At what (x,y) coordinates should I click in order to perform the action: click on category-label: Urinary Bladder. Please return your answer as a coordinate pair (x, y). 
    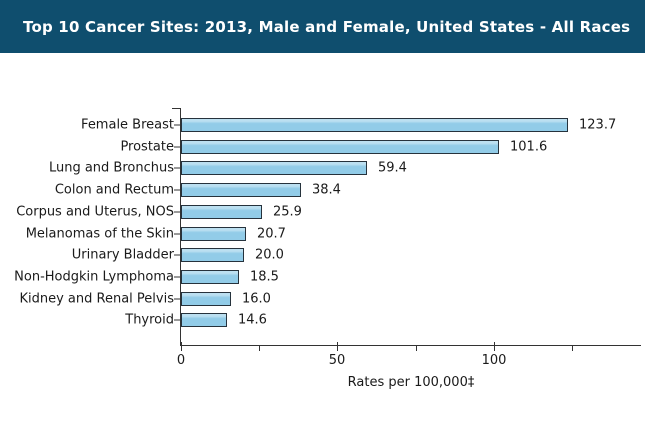
    Looking at the image, I should click on (122, 255).